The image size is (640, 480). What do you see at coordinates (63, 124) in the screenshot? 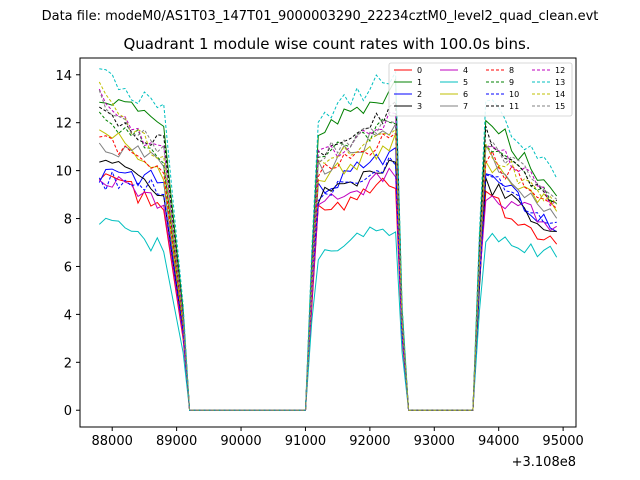
I see `y-tick-label: 12` at bounding box center [63, 124].